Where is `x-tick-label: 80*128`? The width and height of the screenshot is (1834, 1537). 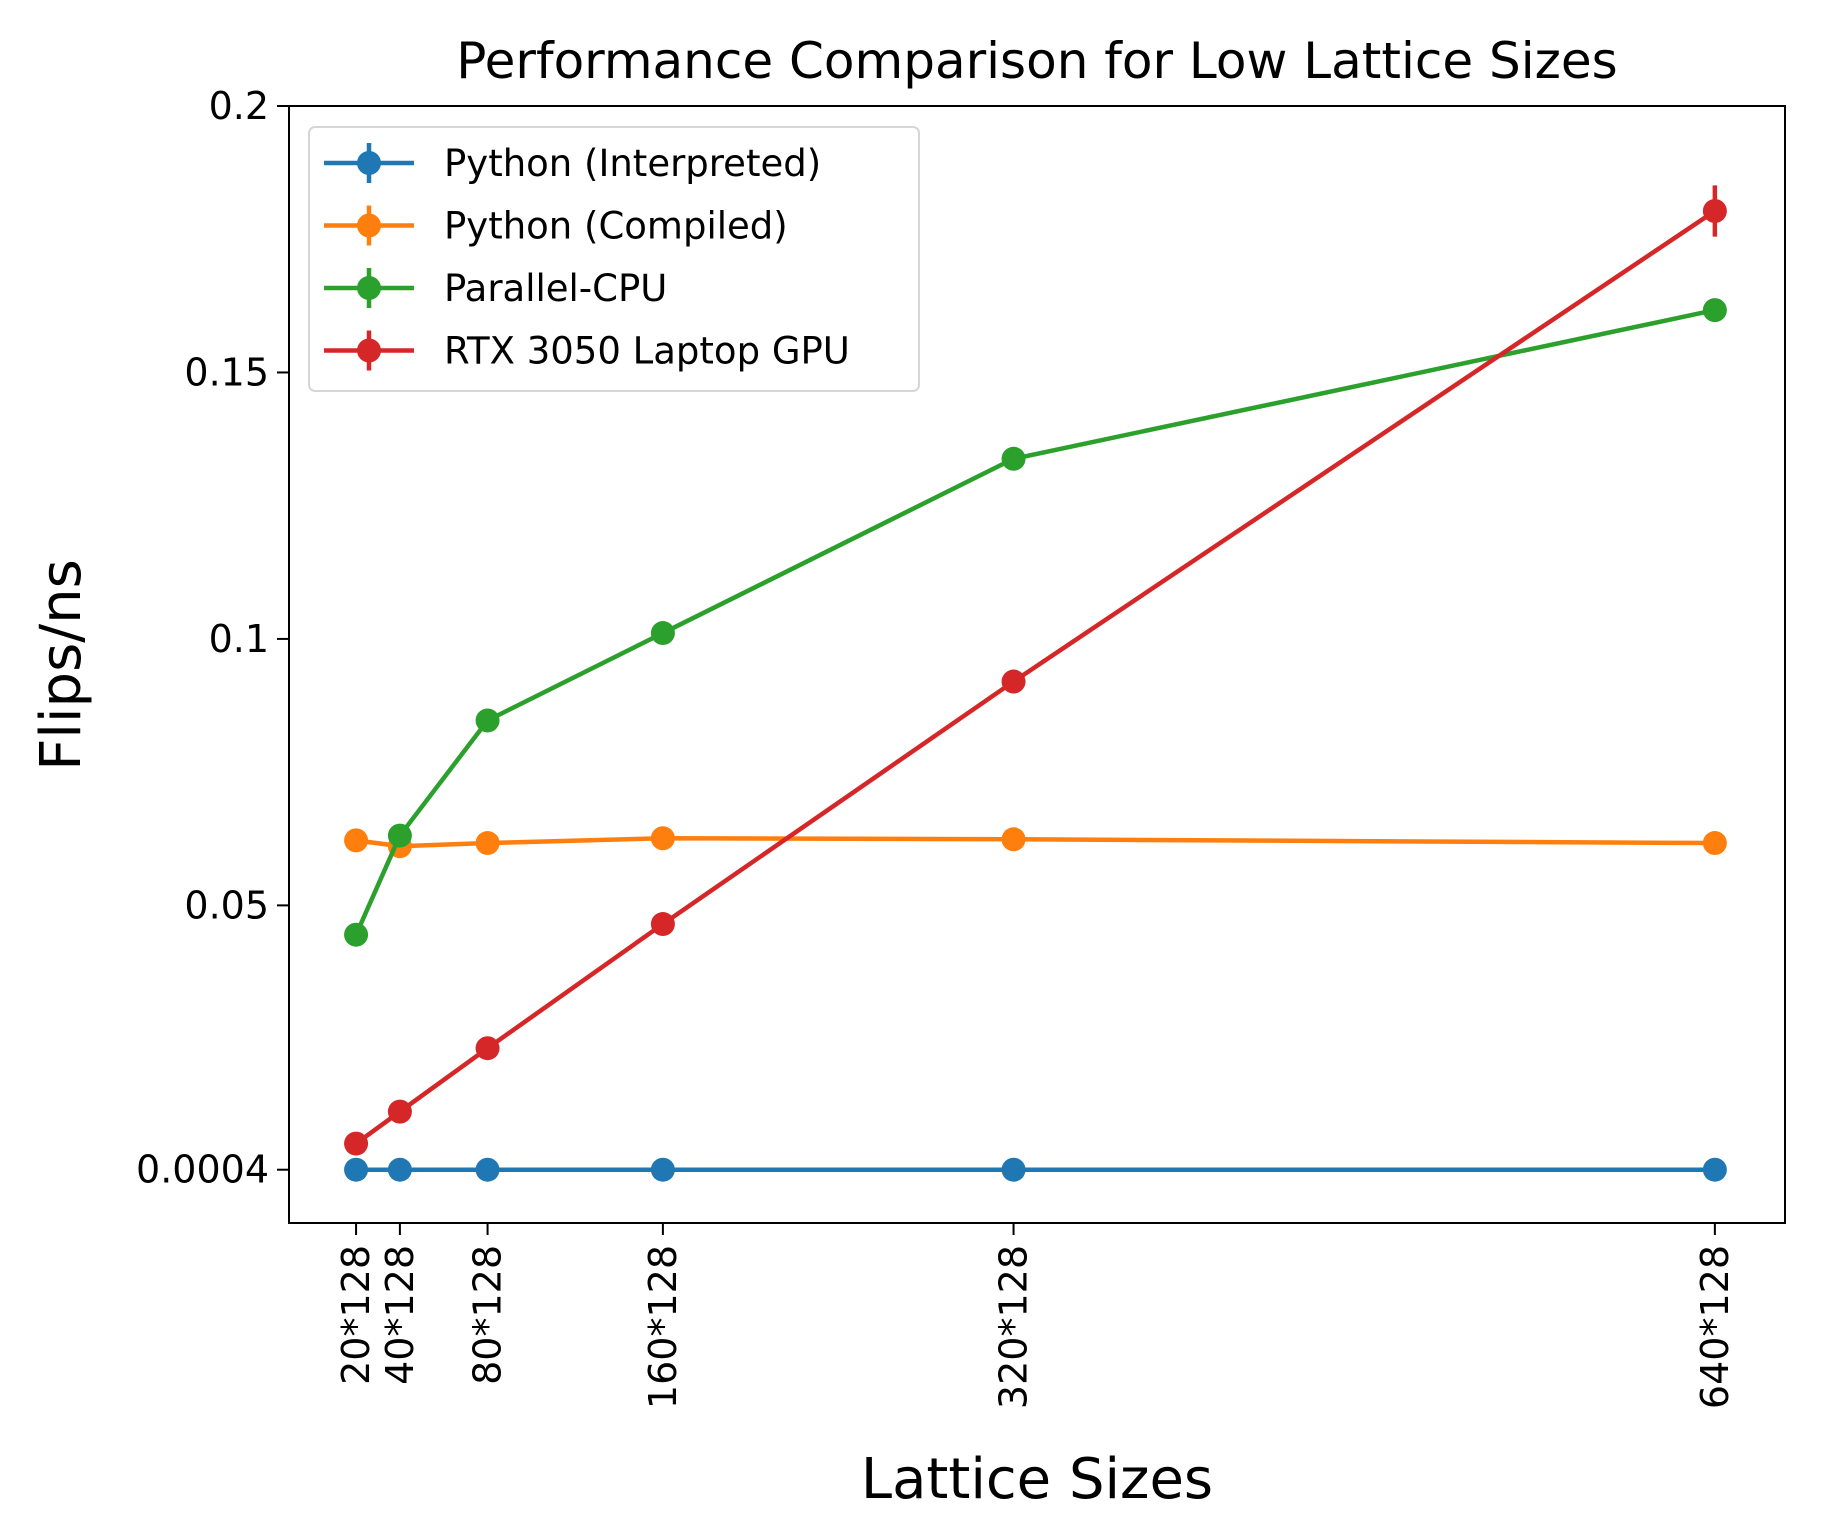
x-tick-label: 80*128 is located at coordinates (488, 1315).